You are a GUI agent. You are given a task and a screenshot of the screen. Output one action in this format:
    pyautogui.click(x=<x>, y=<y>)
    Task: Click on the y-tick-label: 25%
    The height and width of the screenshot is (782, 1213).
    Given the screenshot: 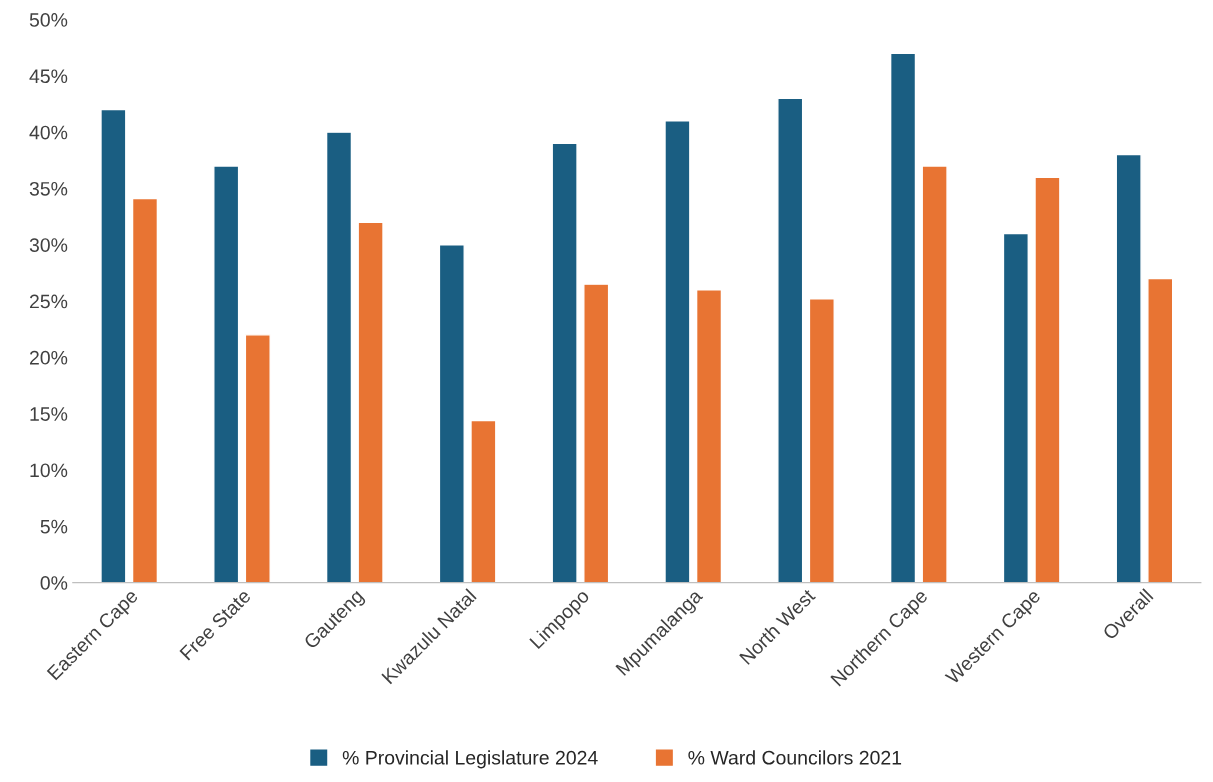 What is the action you would take?
    pyautogui.click(x=48, y=301)
    